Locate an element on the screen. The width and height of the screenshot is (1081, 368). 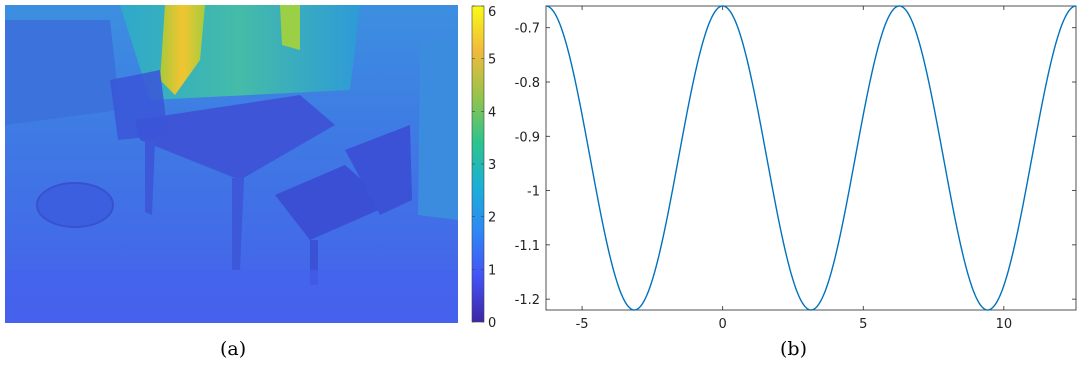
x-tick-label: -5 is located at coordinates (582, 323).